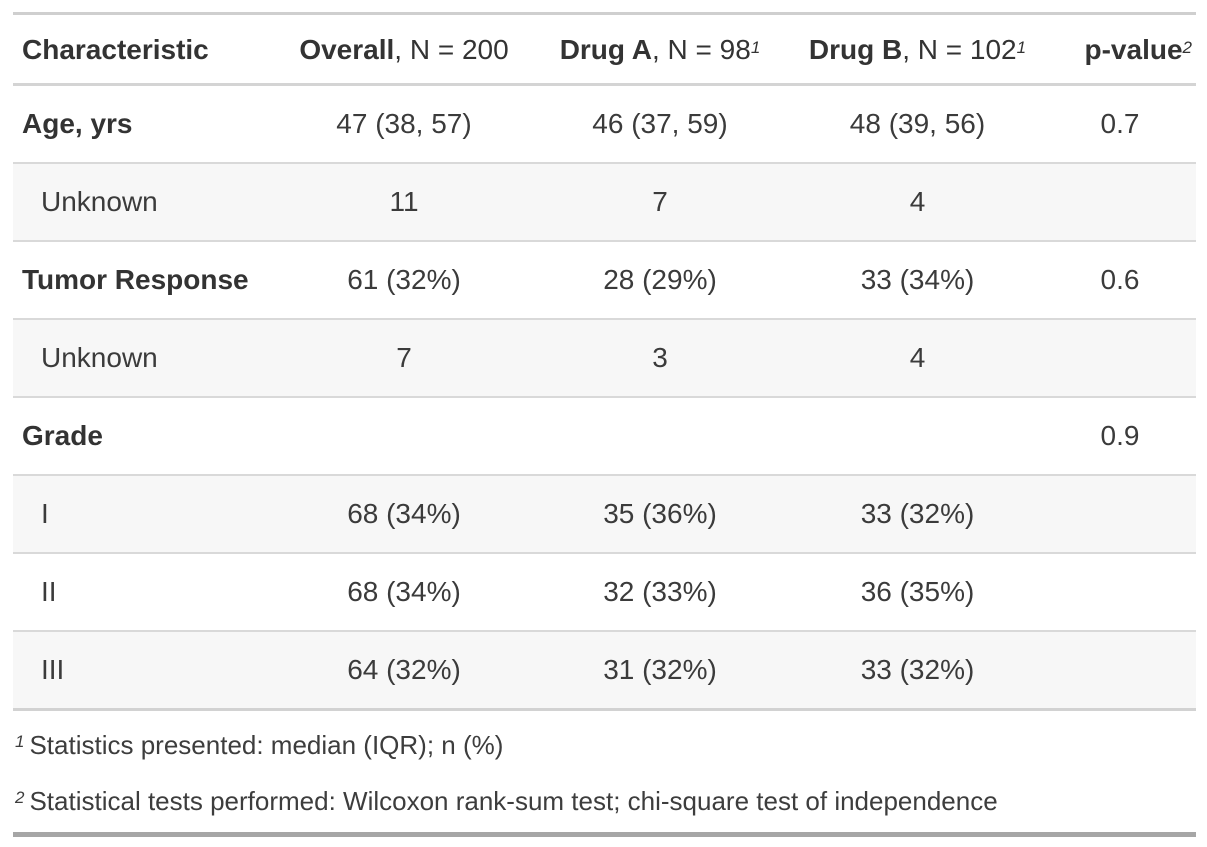 The height and width of the screenshot is (847, 1207). I want to click on header-label: Drug A, so click(605, 49).